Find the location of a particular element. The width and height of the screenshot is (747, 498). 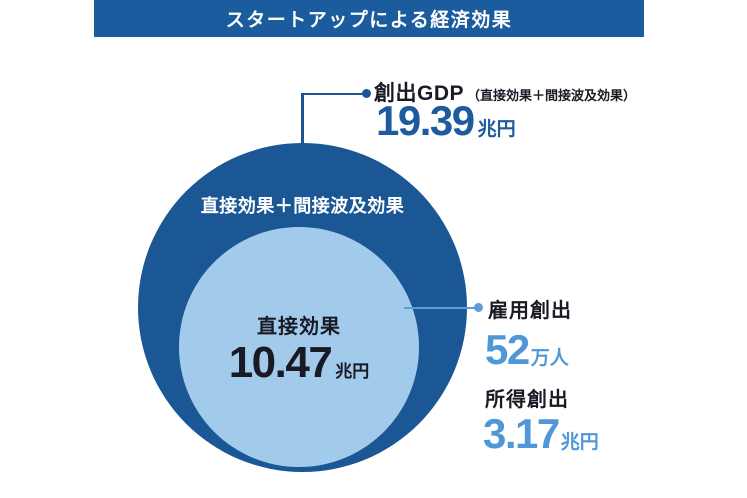

gdp-value-row: 19.39 兆円 is located at coordinates (446, 121).